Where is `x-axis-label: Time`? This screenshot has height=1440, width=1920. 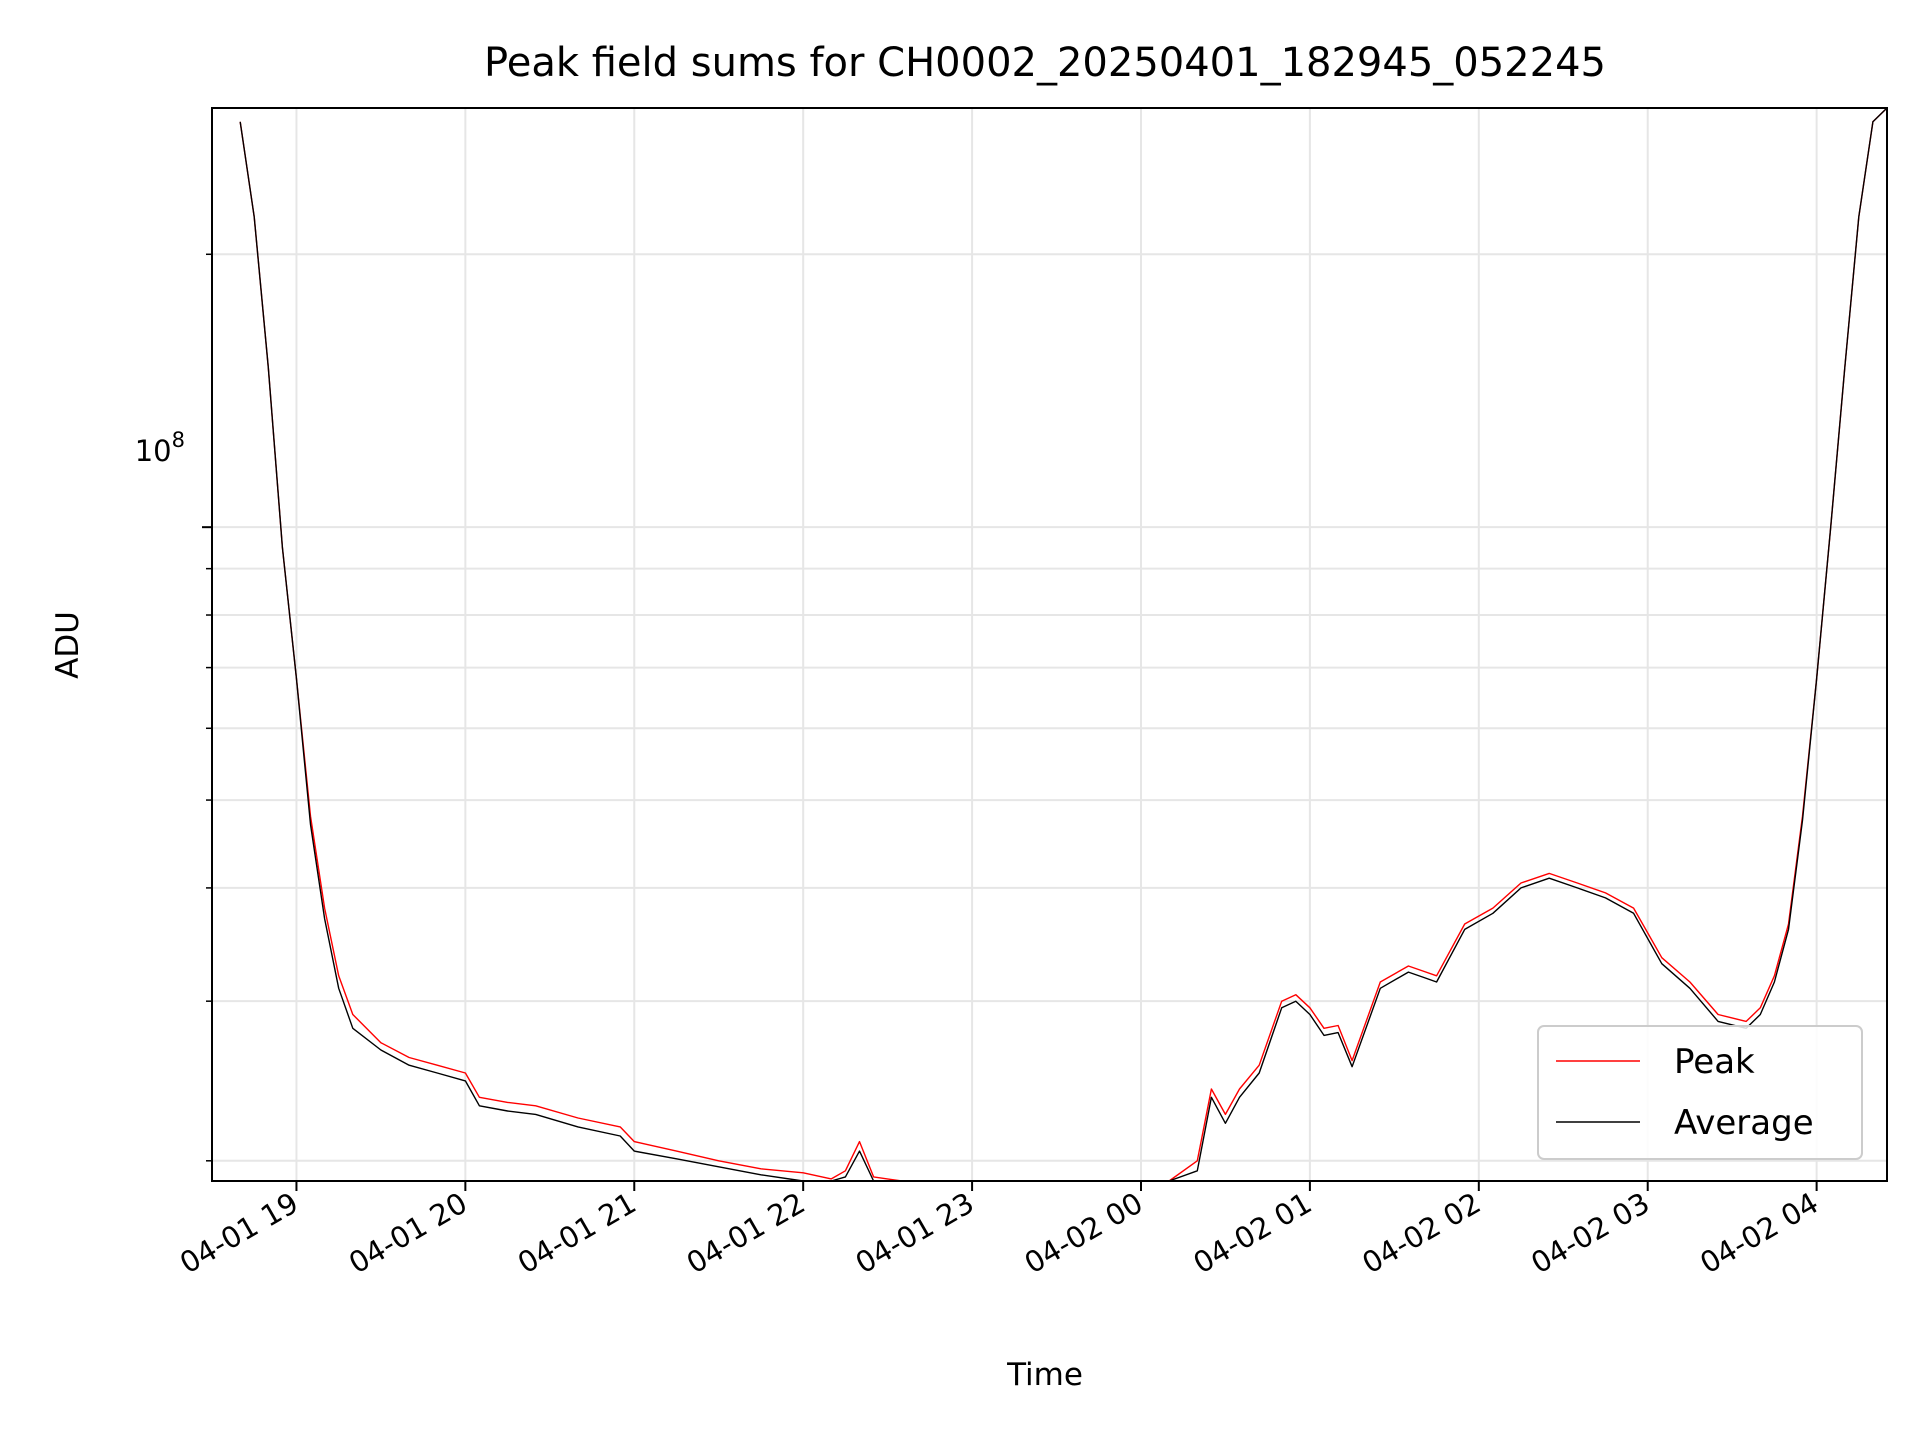
x-axis-label: Time is located at coordinates (1044, 1375).